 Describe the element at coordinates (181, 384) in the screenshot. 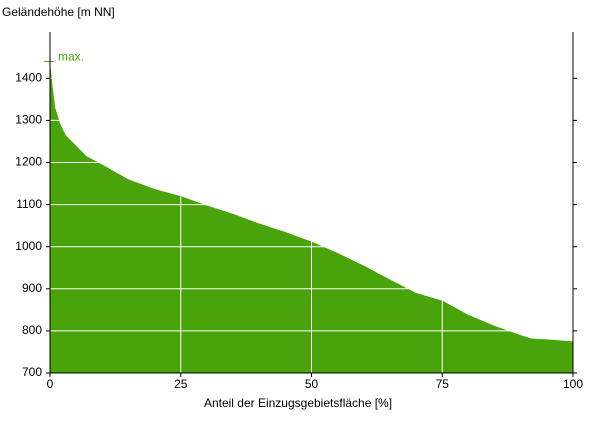

I see `x-tick-label: 25` at that location.